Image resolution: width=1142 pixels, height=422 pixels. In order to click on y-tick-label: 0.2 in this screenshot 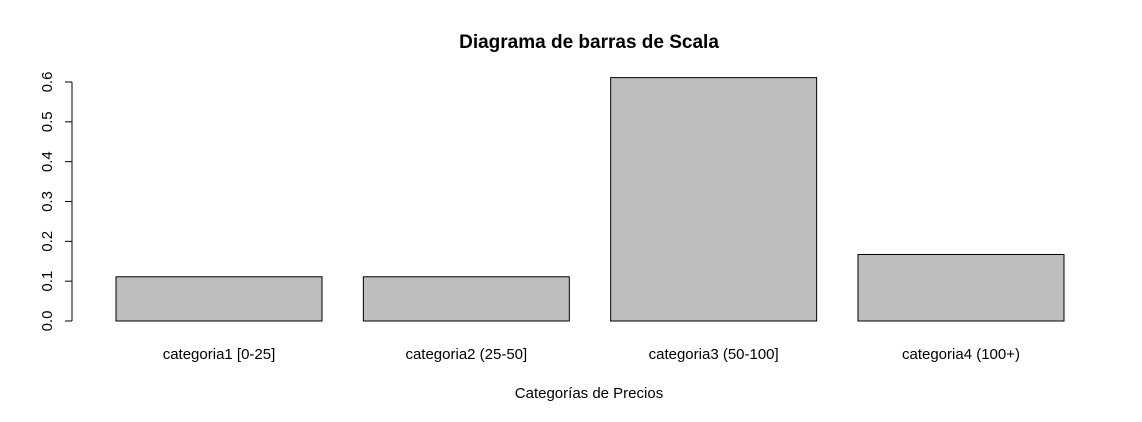, I will do `click(47, 241)`.